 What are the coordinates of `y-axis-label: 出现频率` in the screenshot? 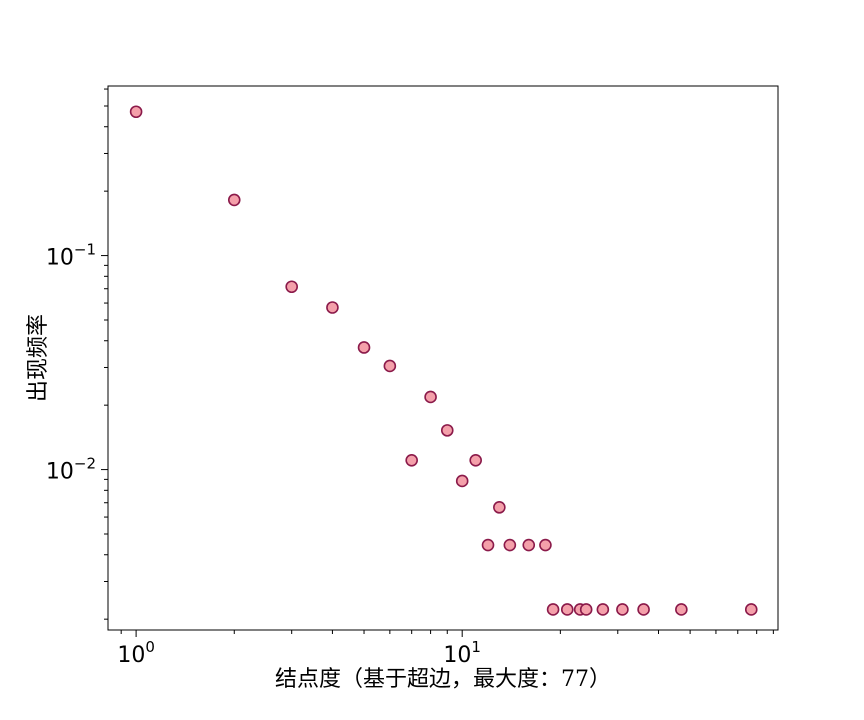 It's located at (38, 358).